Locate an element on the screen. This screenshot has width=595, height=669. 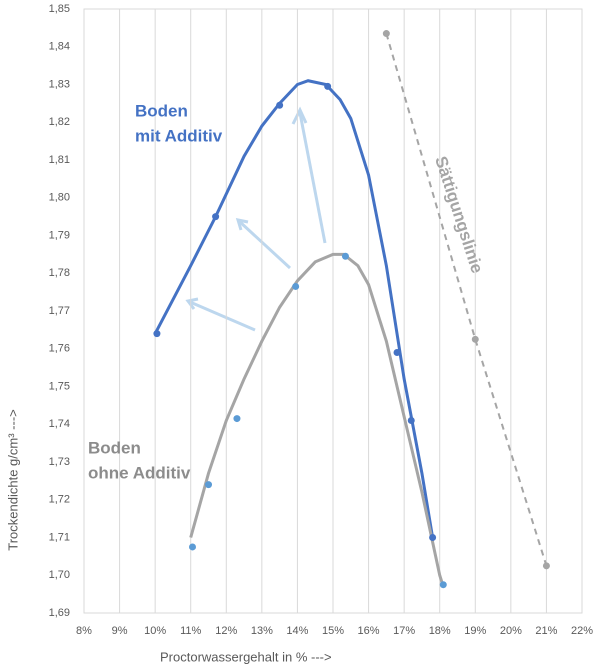
y-tick-label: 1,76 is located at coordinates (59, 349).